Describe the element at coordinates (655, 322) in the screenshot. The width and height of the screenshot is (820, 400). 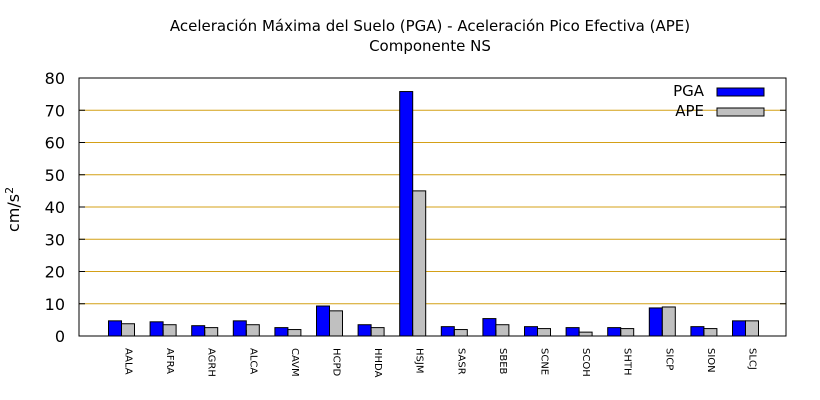
I see `bar-pga-sicp` at that location.